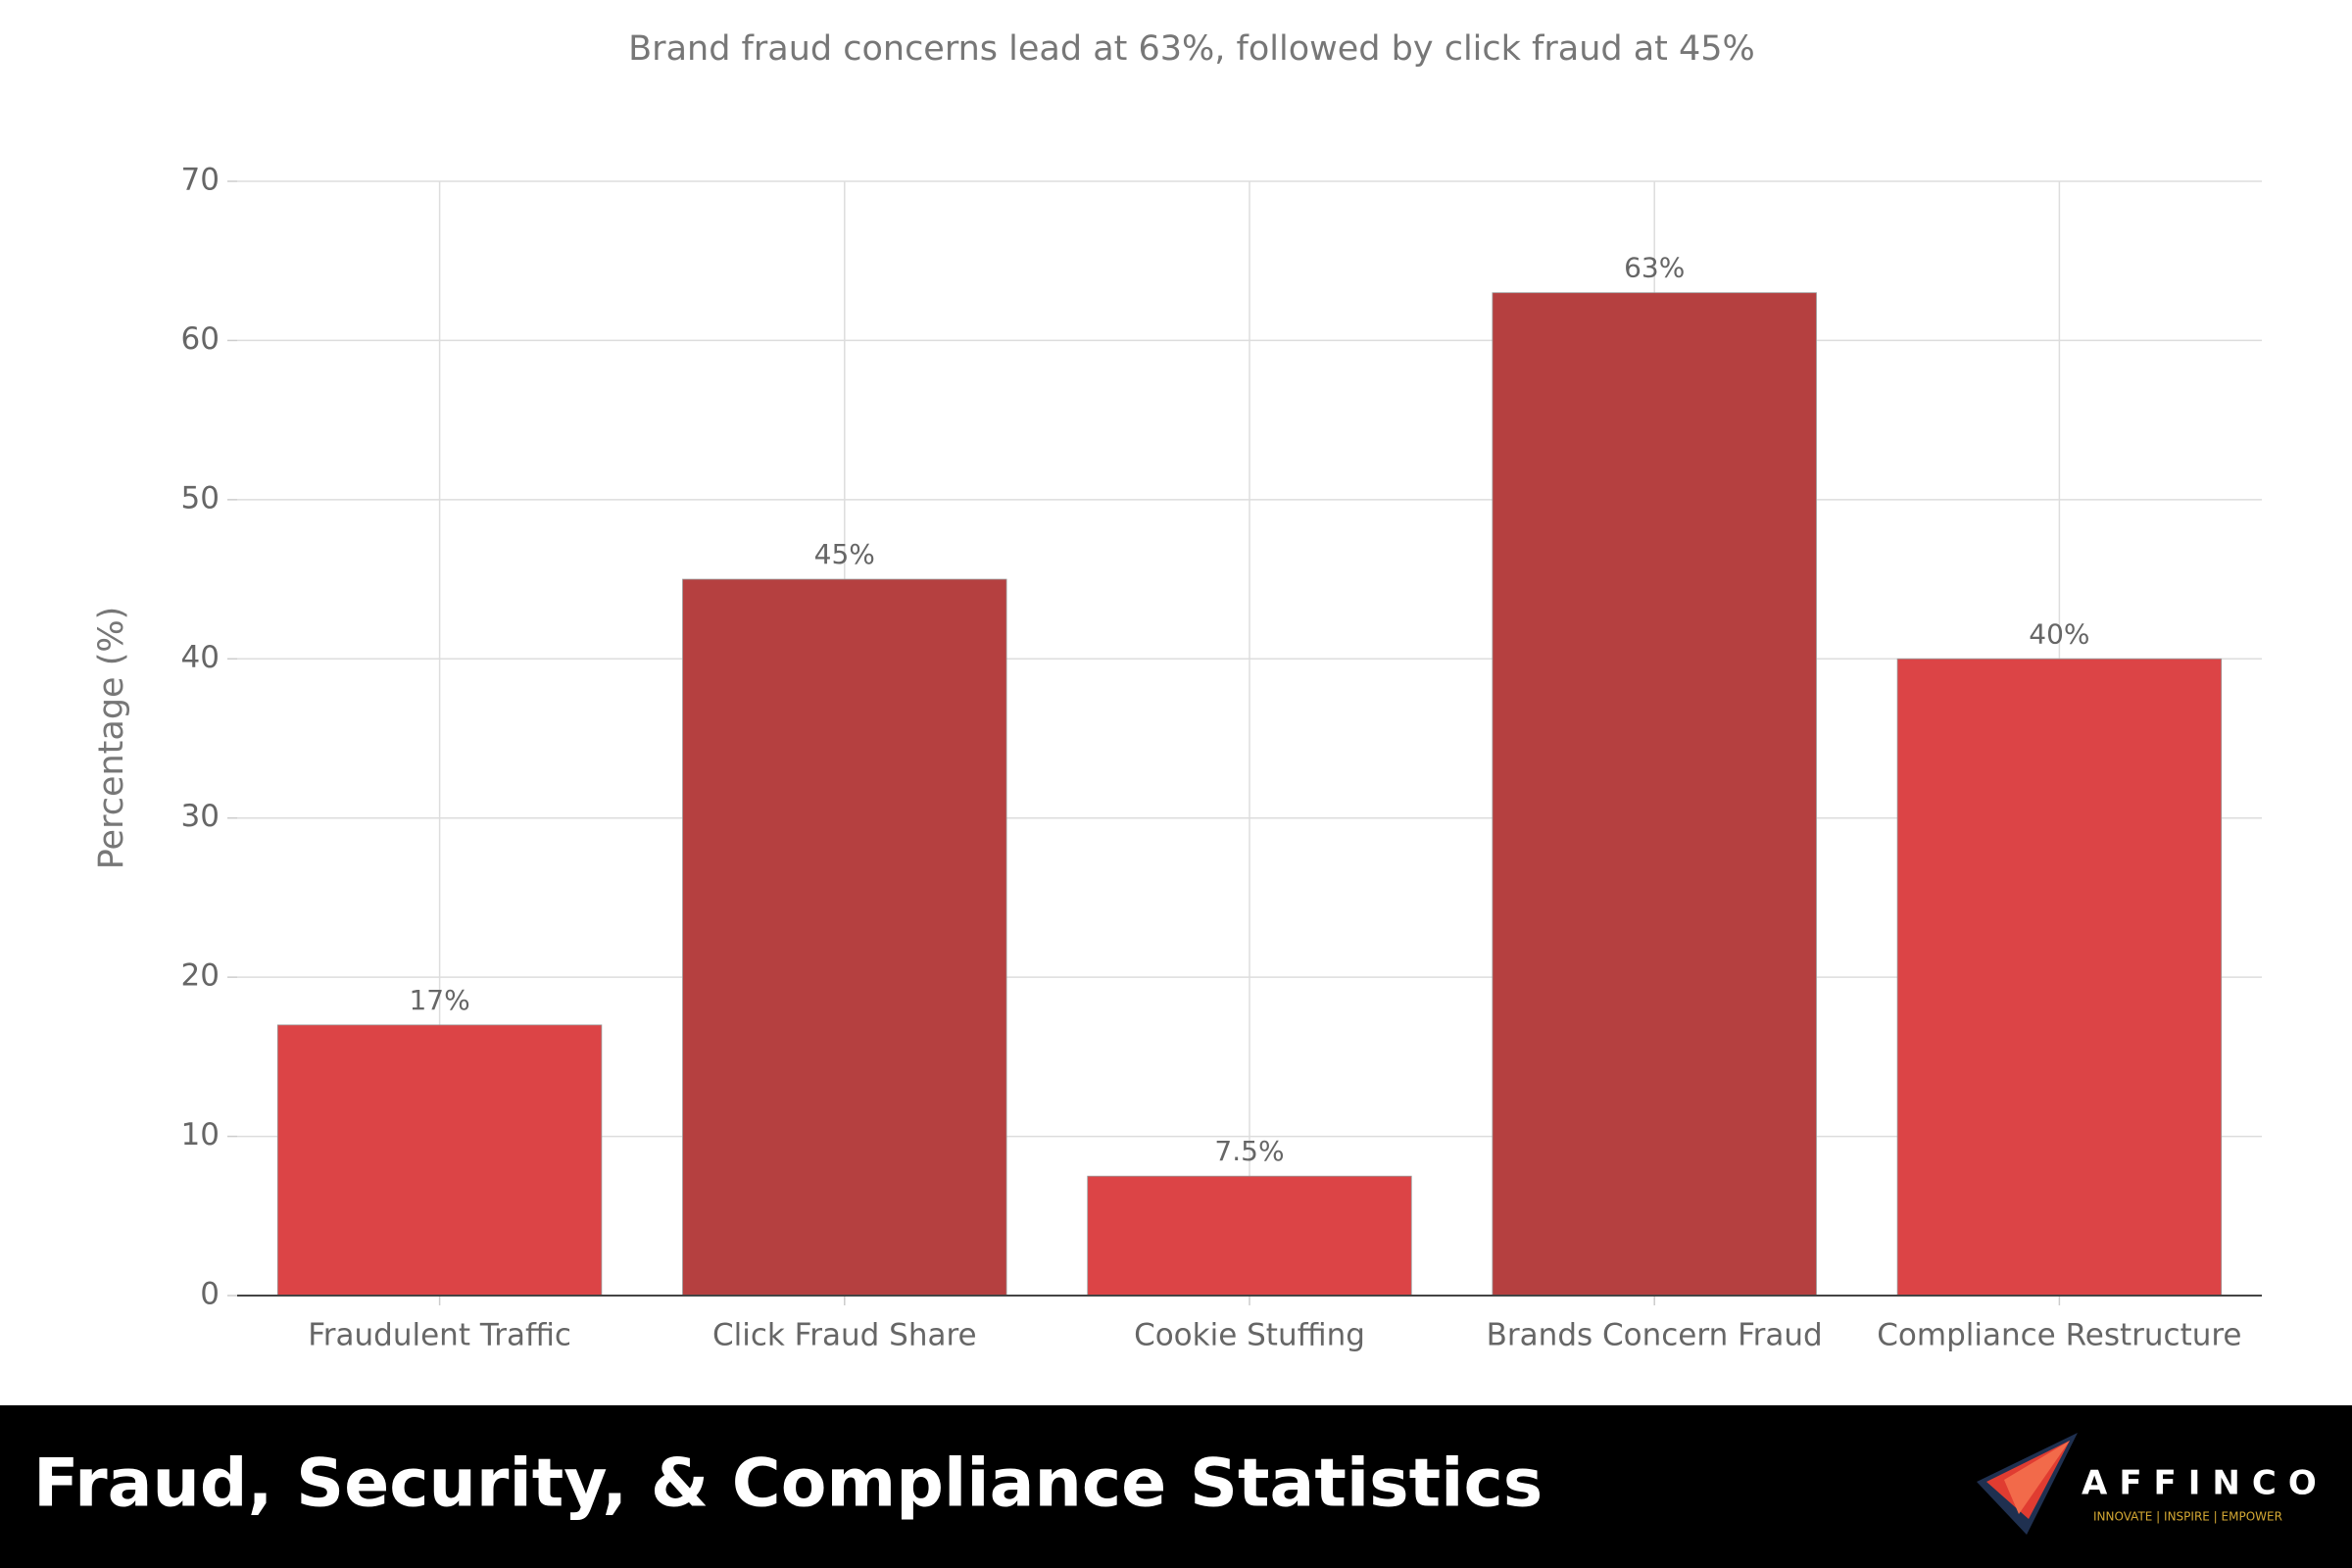 This screenshot has width=2352, height=1568. I want to click on x-tick-label: Compliance Restructure, so click(2059, 1335).